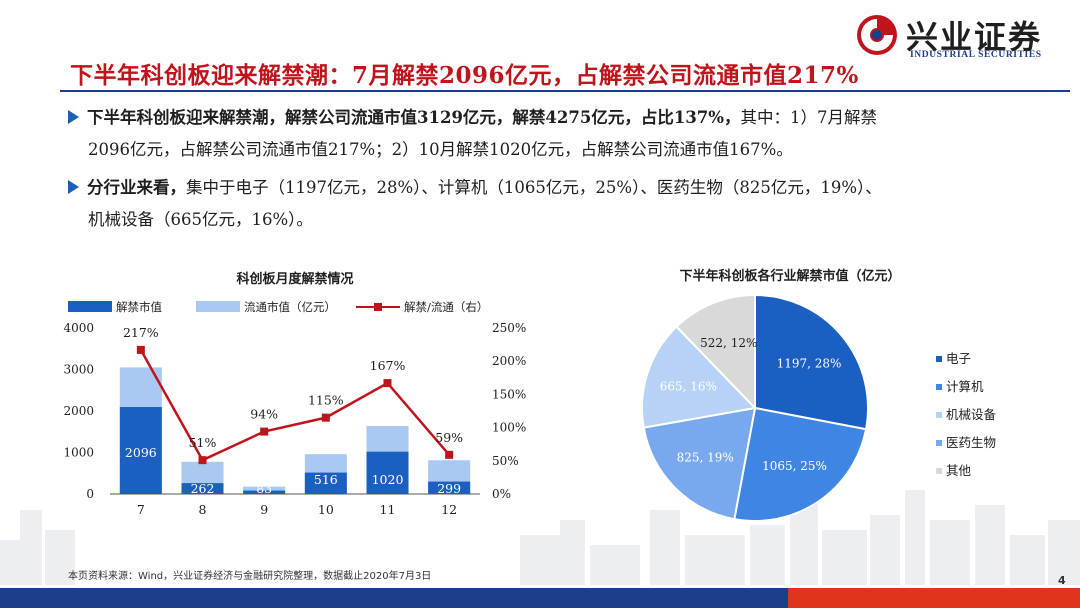  Describe the element at coordinates (78, 453) in the screenshot. I see `y-tick-label: 1000` at that location.